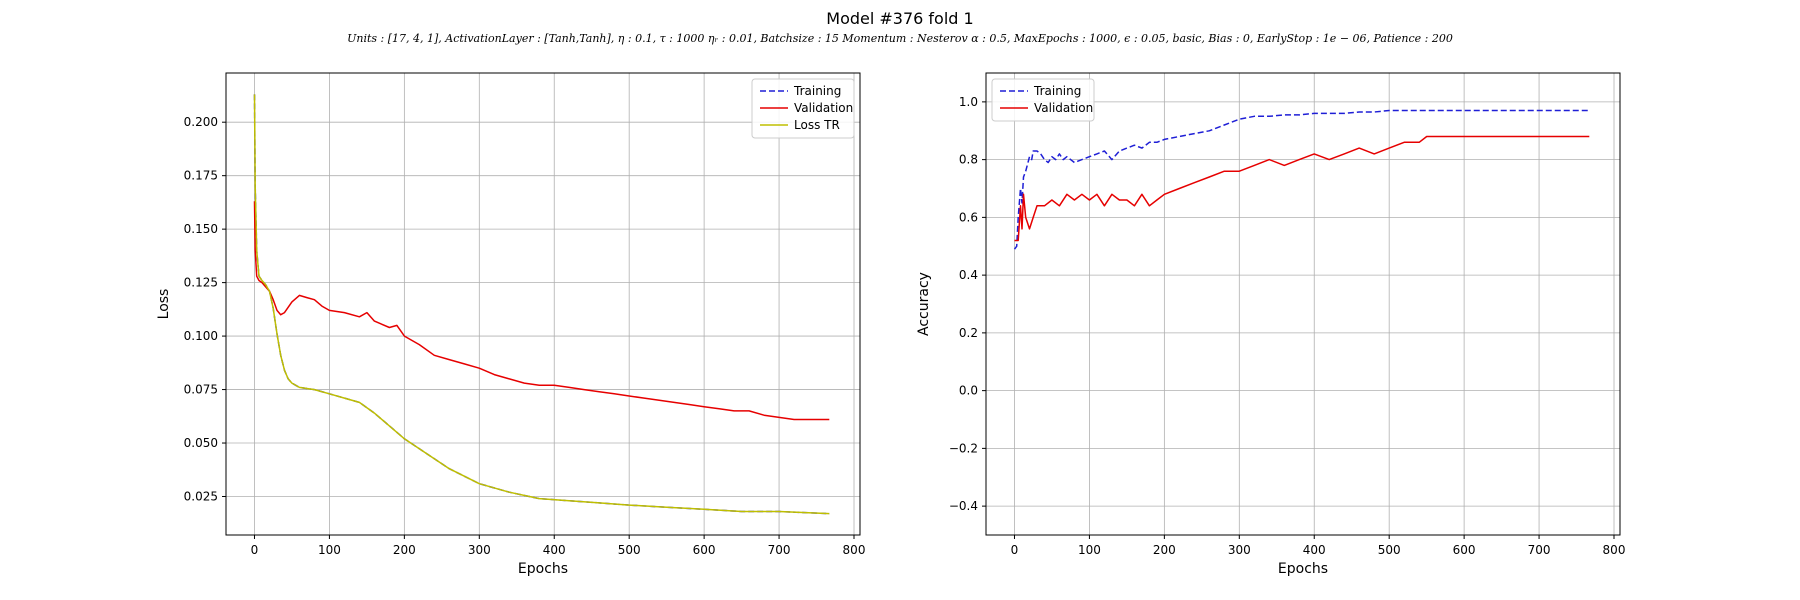  What do you see at coordinates (201, 497) in the screenshot?
I see `y-tick-label: 0.025` at bounding box center [201, 497].